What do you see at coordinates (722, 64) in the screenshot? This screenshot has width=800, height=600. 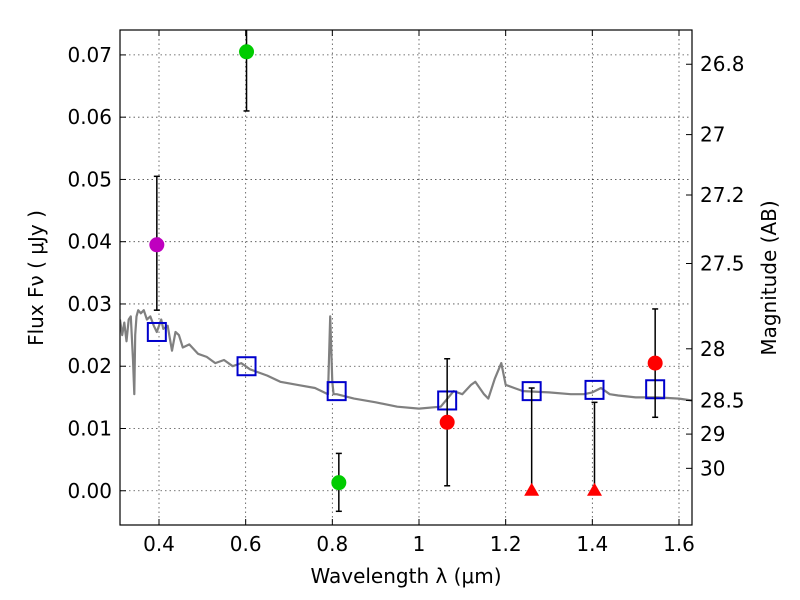 I see `right-tick-label: 26.8` at bounding box center [722, 64].